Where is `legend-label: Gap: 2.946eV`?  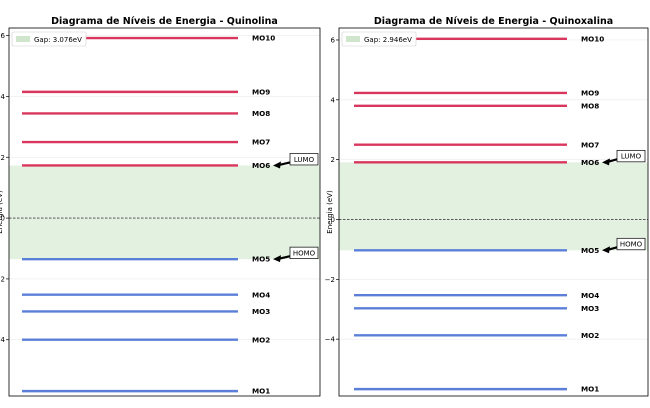
legend-label: Gap: 2.946eV is located at coordinates (388, 40).